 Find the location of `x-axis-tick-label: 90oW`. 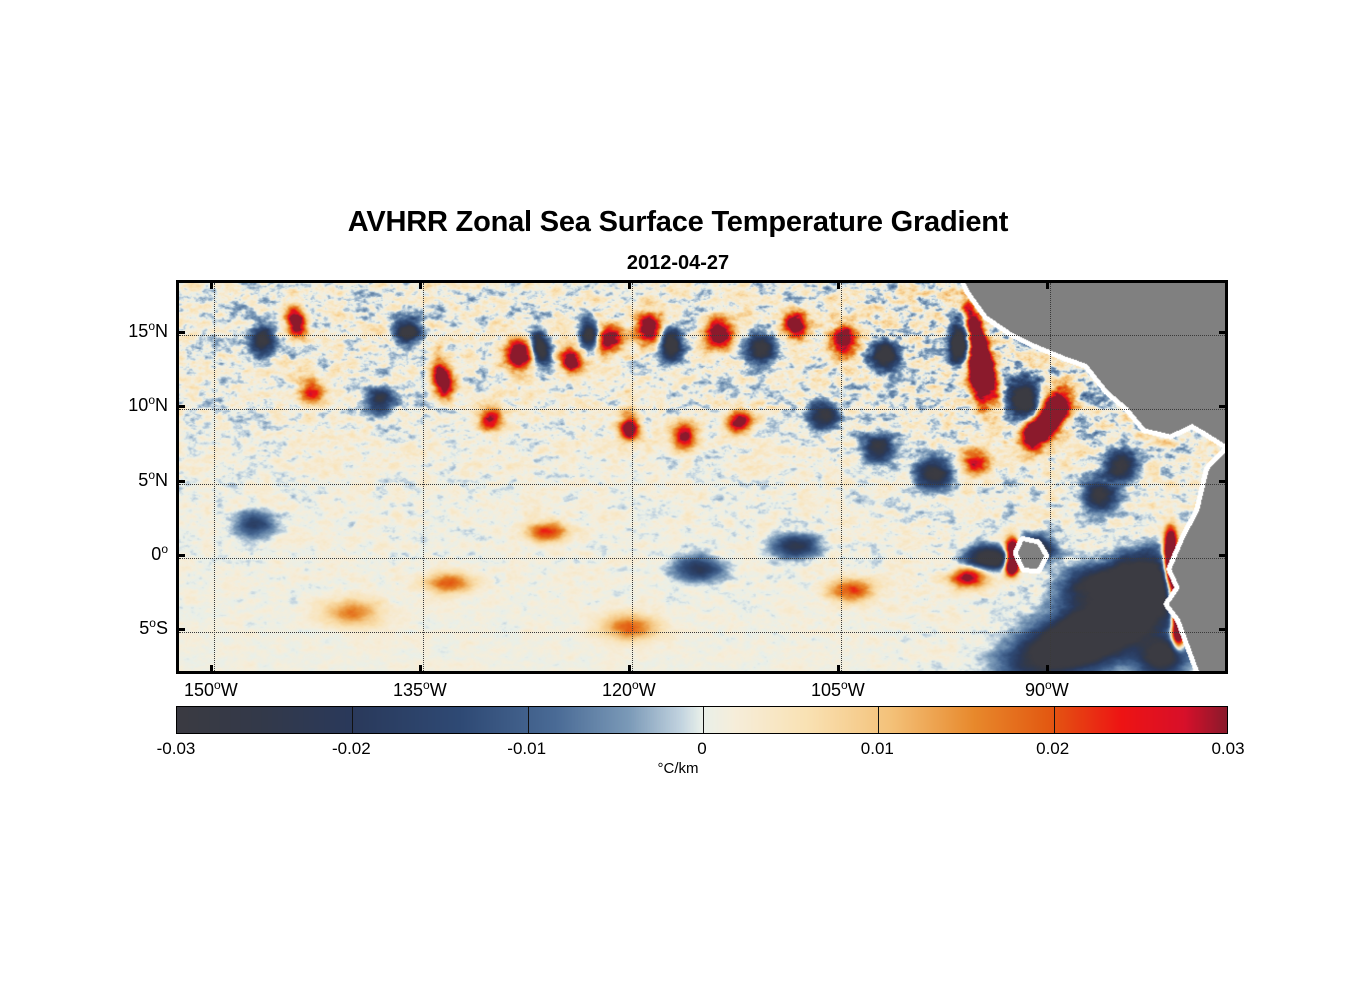

x-axis-tick-label: 90oW is located at coordinates (1047, 689).